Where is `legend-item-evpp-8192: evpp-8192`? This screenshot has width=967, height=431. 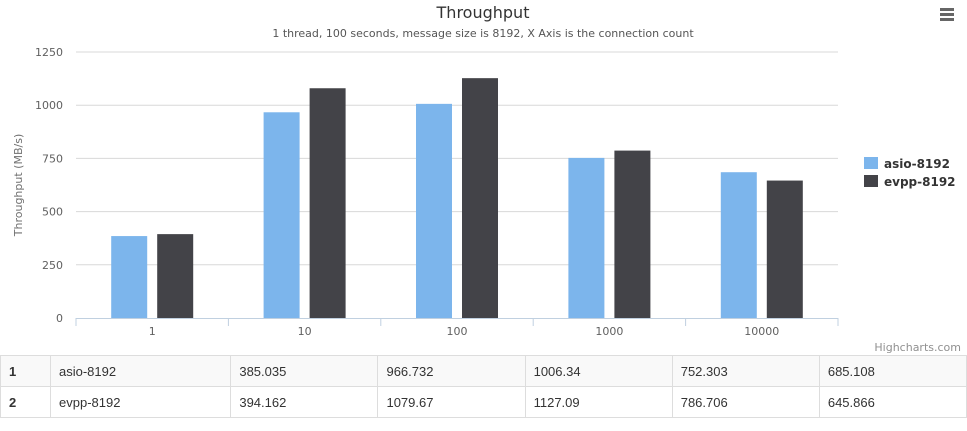
legend-item-evpp-8192: evpp-8192 is located at coordinates (920, 182).